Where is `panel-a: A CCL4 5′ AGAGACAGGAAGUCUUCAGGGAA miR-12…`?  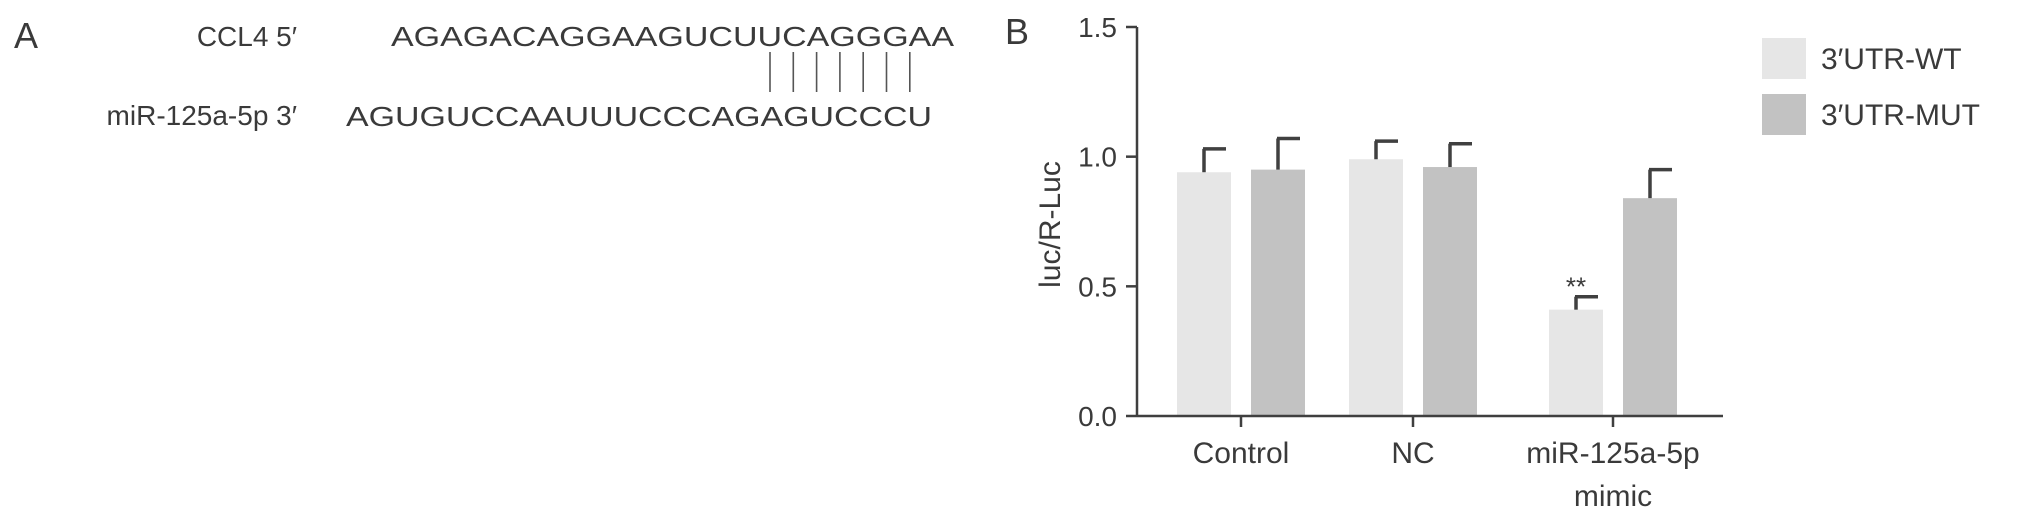 panel-a: A CCL4 5′ AGAGACAGGAAGUCUUCAGGGAA miR-12… is located at coordinates (484, 73).